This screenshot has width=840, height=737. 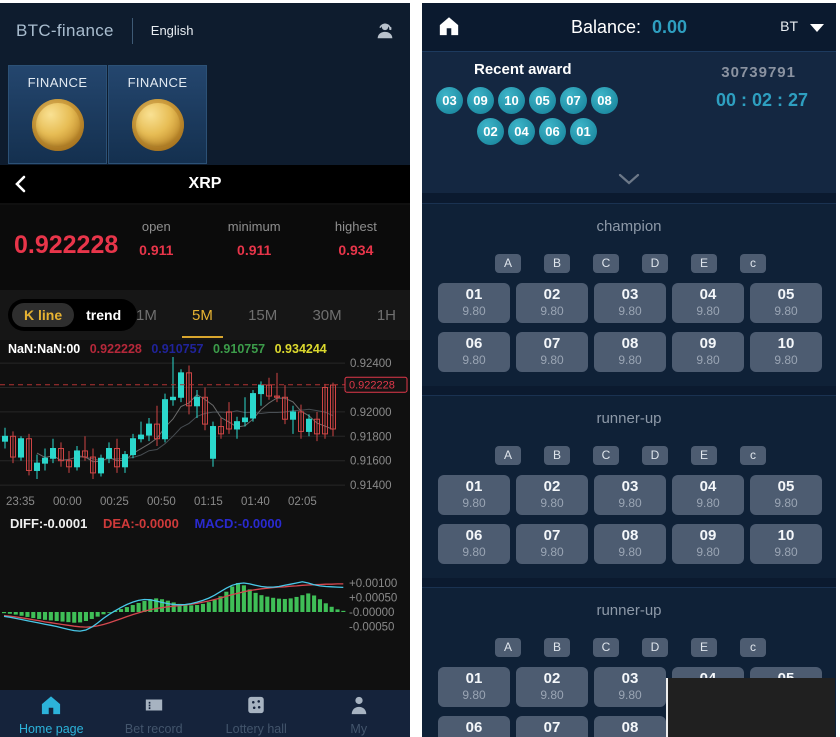 I want to click on person-icon, so click(x=359, y=705).